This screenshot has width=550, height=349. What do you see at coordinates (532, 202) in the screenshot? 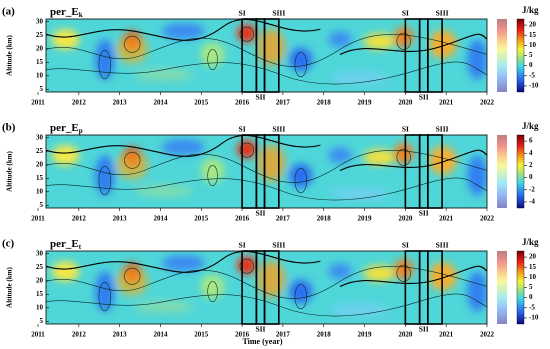
I see `colorbar-tick-label: -4` at bounding box center [532, 202].